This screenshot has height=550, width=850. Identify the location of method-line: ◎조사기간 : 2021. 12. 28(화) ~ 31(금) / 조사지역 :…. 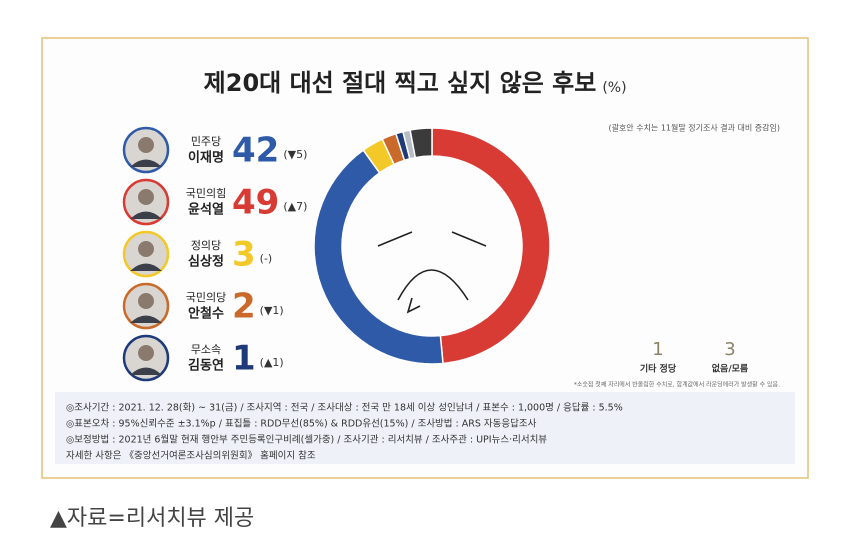
(344, 408).